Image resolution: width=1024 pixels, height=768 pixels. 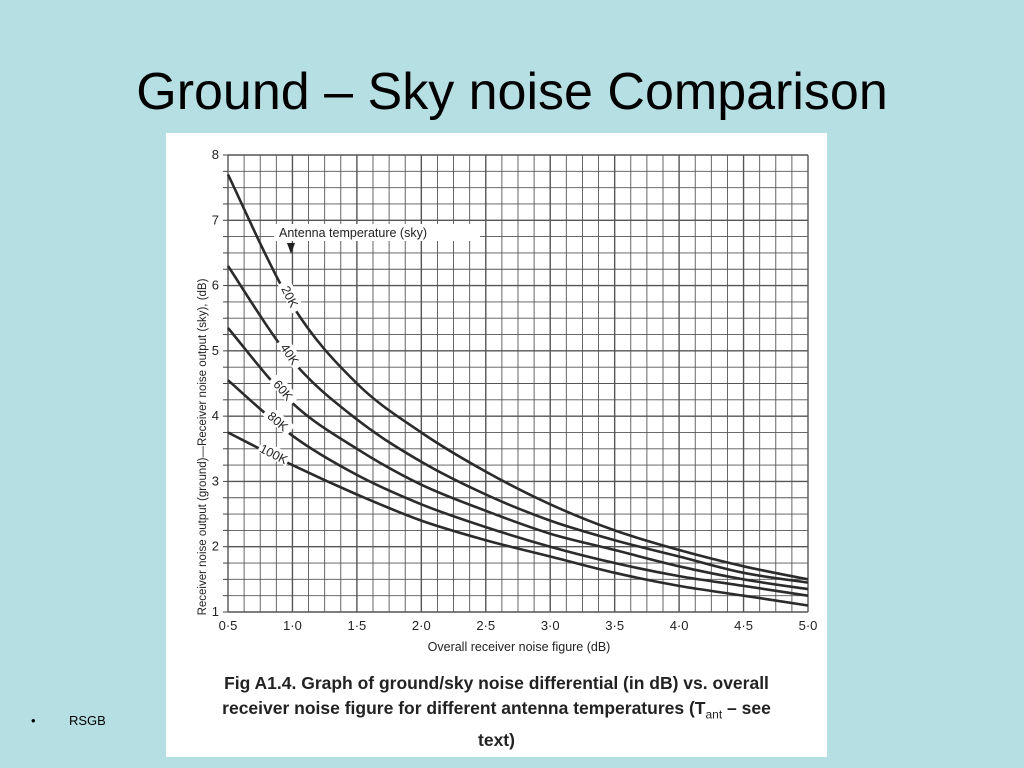 I want to click on y-tick-labels: 1 2 3 4 5 6 7 8, so click(x=215, y=383).